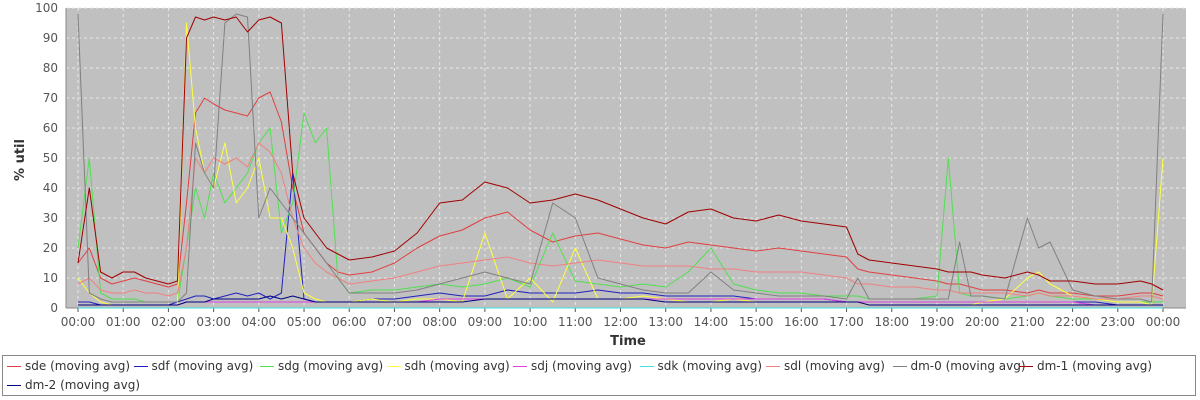 The height and width of the screenshot is (400, 1200). What do you see at coordinates (78, 366) in the screenshot?
I see `legend-label: sde (moving avg)` at bounding box center [78, 366].